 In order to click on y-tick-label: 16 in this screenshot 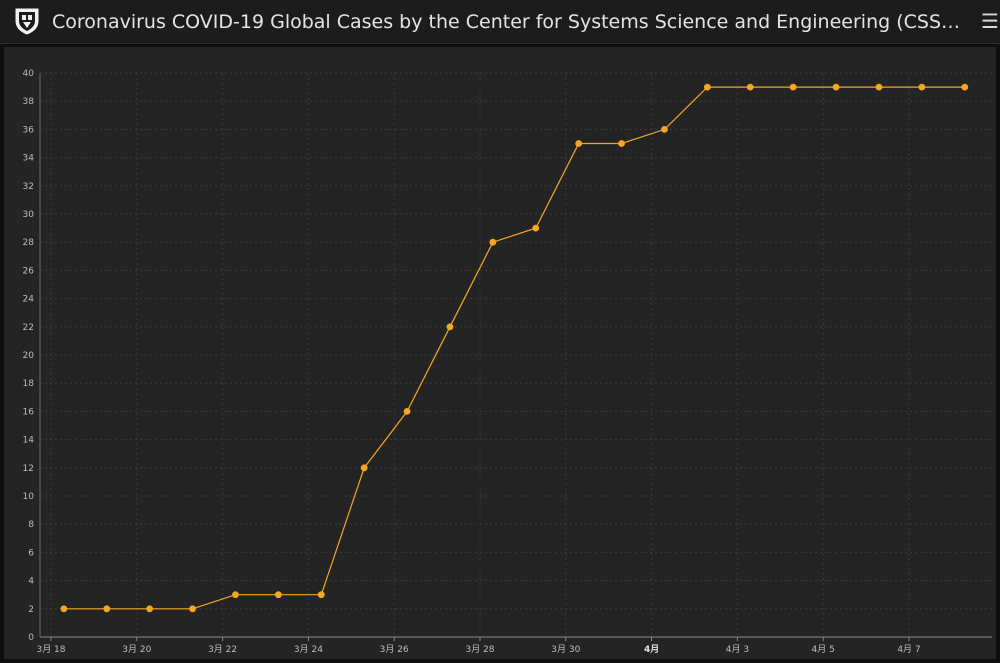, I will do `click(29, 412)`.